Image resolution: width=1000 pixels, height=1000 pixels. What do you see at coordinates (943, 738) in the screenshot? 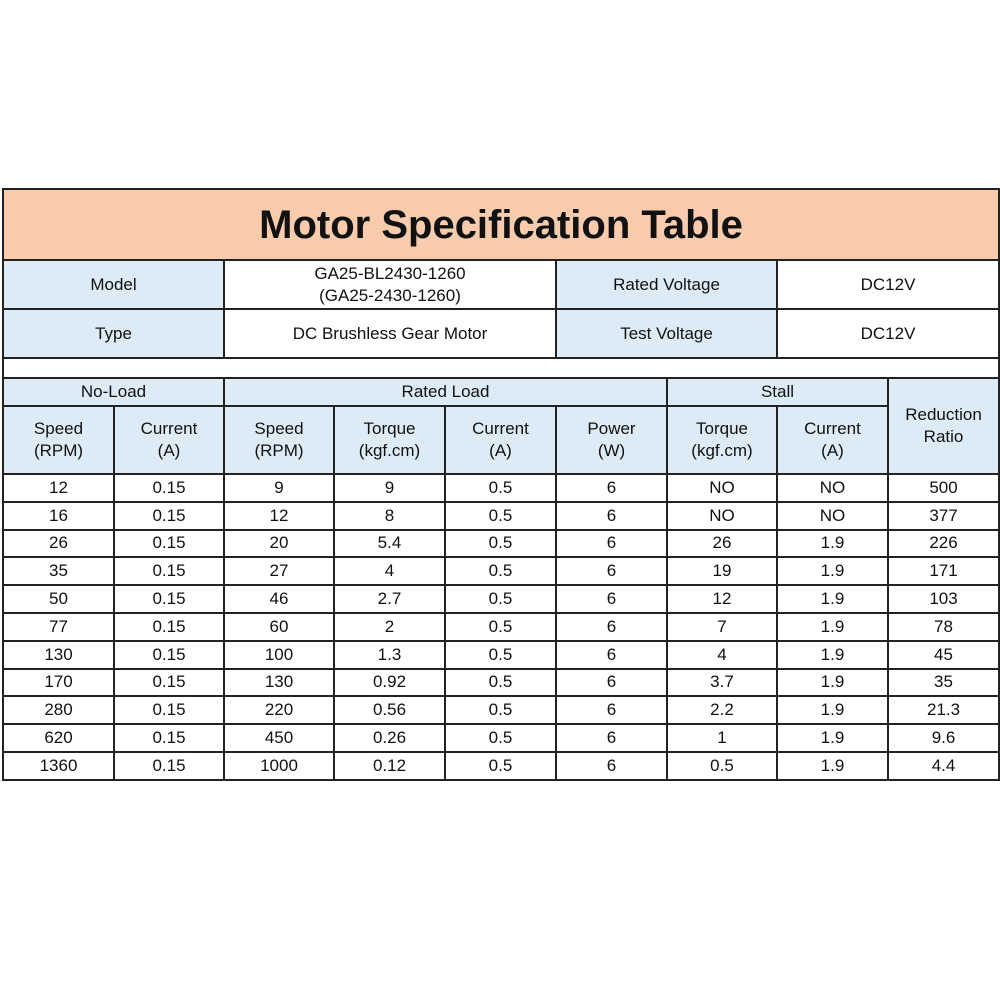
I see `table-cell: 9.6` at bounding box center [943, 738].